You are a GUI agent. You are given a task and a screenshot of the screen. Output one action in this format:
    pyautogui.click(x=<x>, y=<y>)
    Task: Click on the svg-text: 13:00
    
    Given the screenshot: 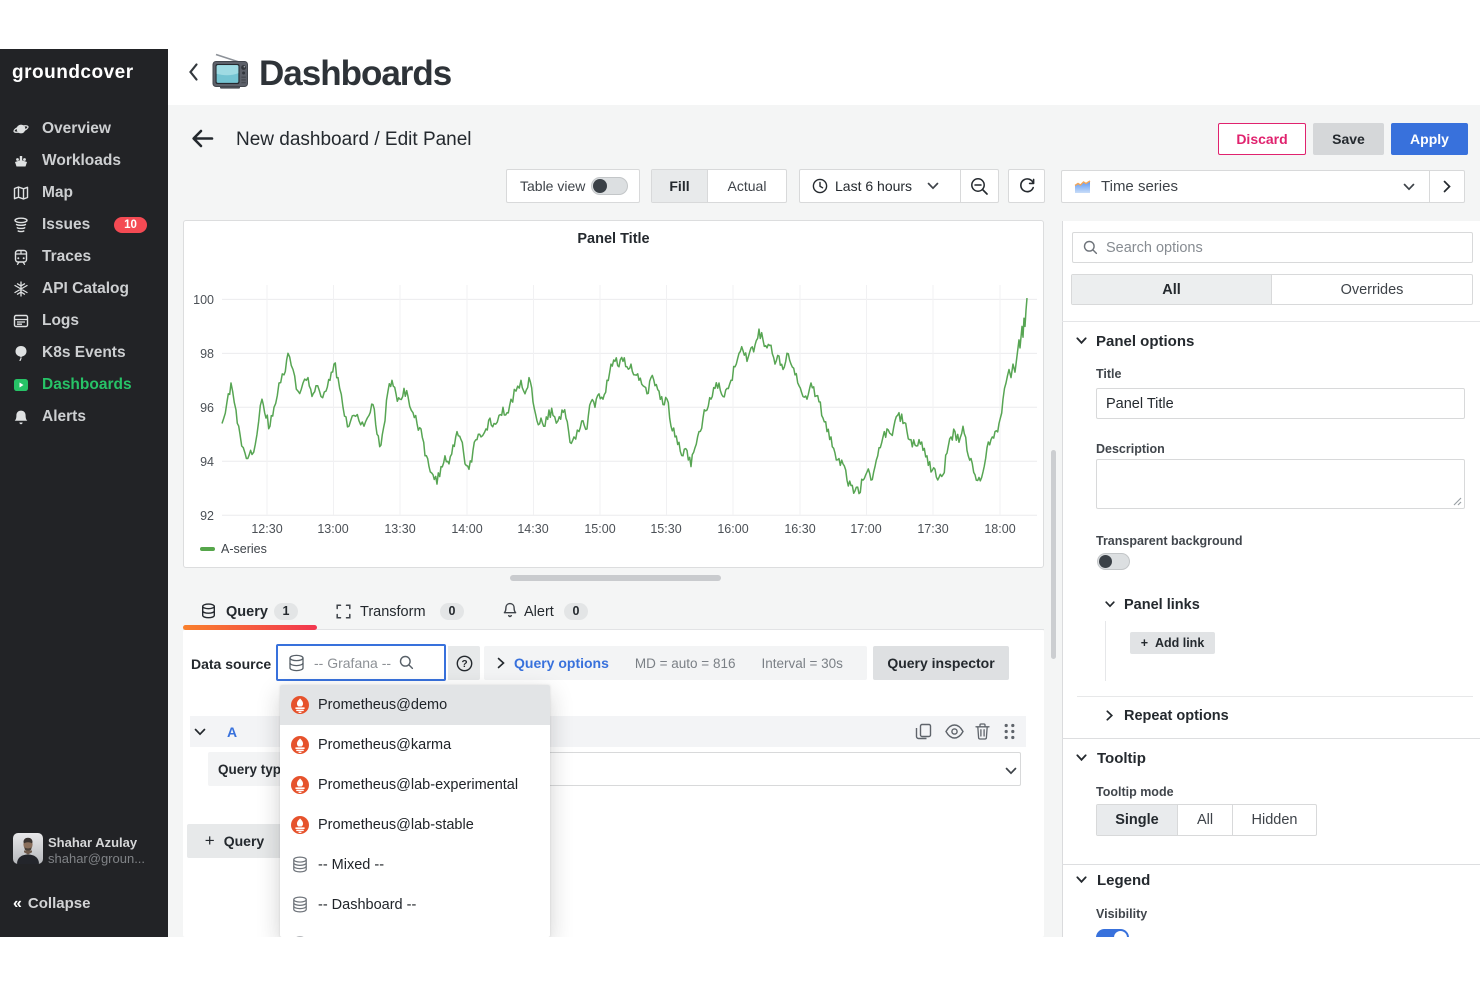 What is the action you would take?
    pyautogui.click(x=332, y=529)
    